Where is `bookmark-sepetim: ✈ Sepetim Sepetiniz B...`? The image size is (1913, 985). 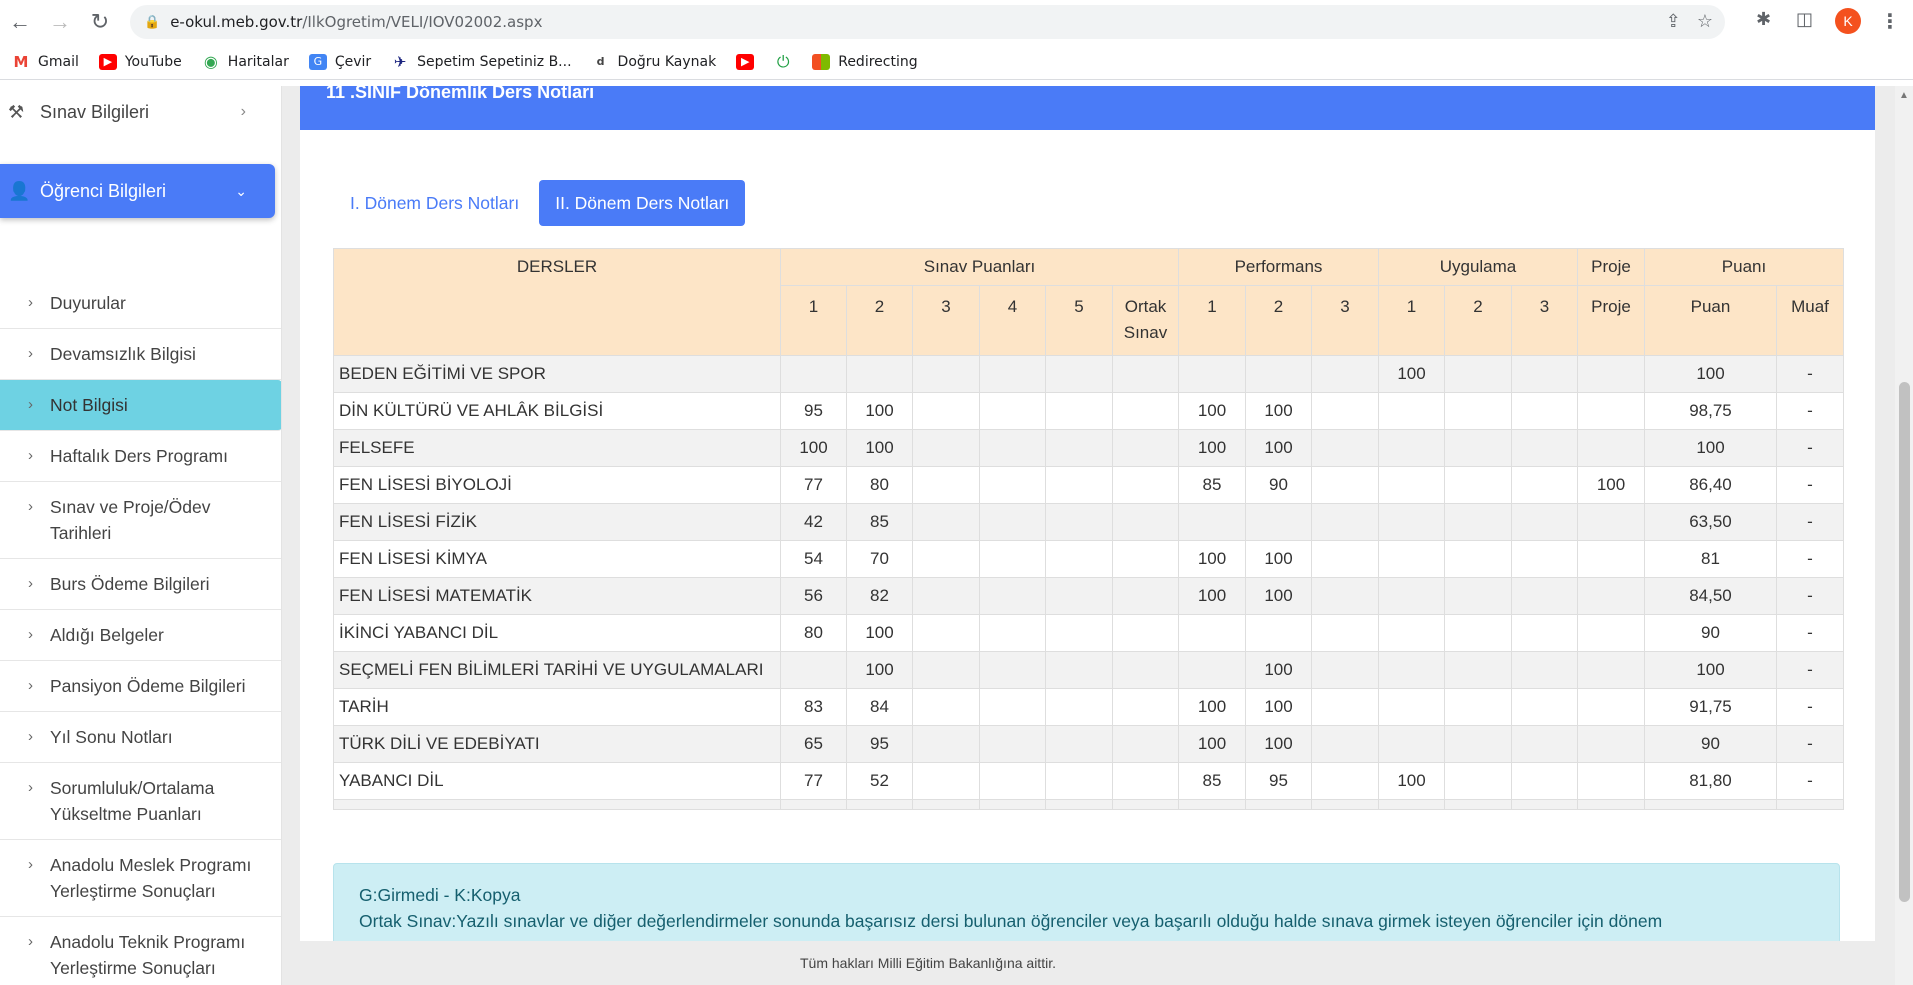
bookmark-sepetim: ✈ Sepetim Sepetiniz B... is located at coordinates (481, 62).